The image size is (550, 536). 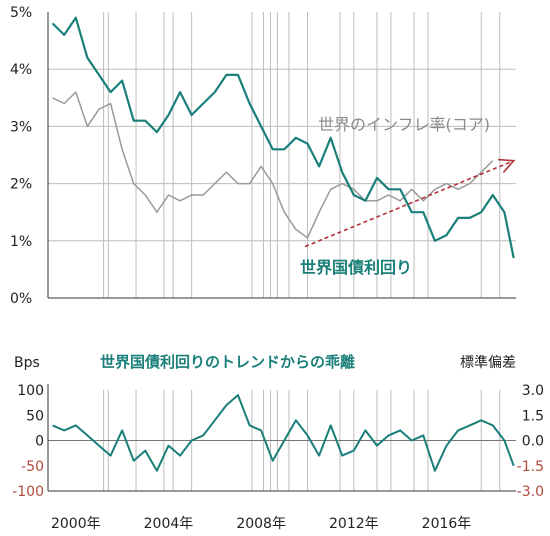 What do you see at coordinates (533, 442) in the screenshot?
I see `right-y-tick-label: 0.0` at bounding box center [533, 442].